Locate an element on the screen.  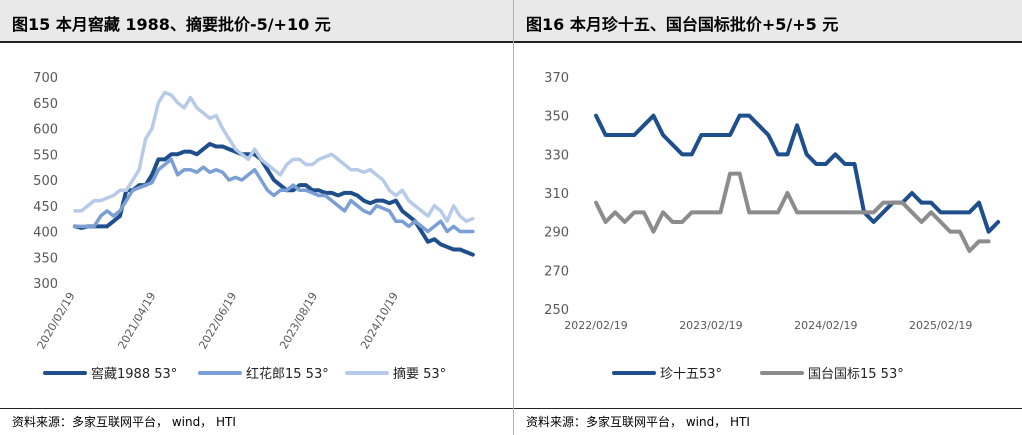
right-x-tick-label: 2025/02/19 is located at coordinates (940, 325).